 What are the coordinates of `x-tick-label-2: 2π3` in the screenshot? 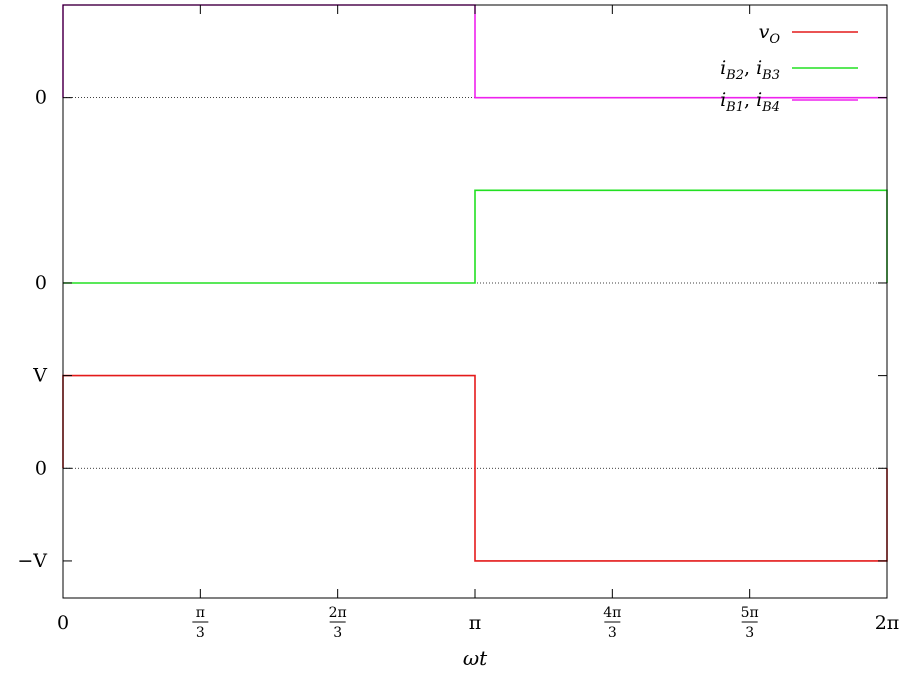 It's located at (338, 623).